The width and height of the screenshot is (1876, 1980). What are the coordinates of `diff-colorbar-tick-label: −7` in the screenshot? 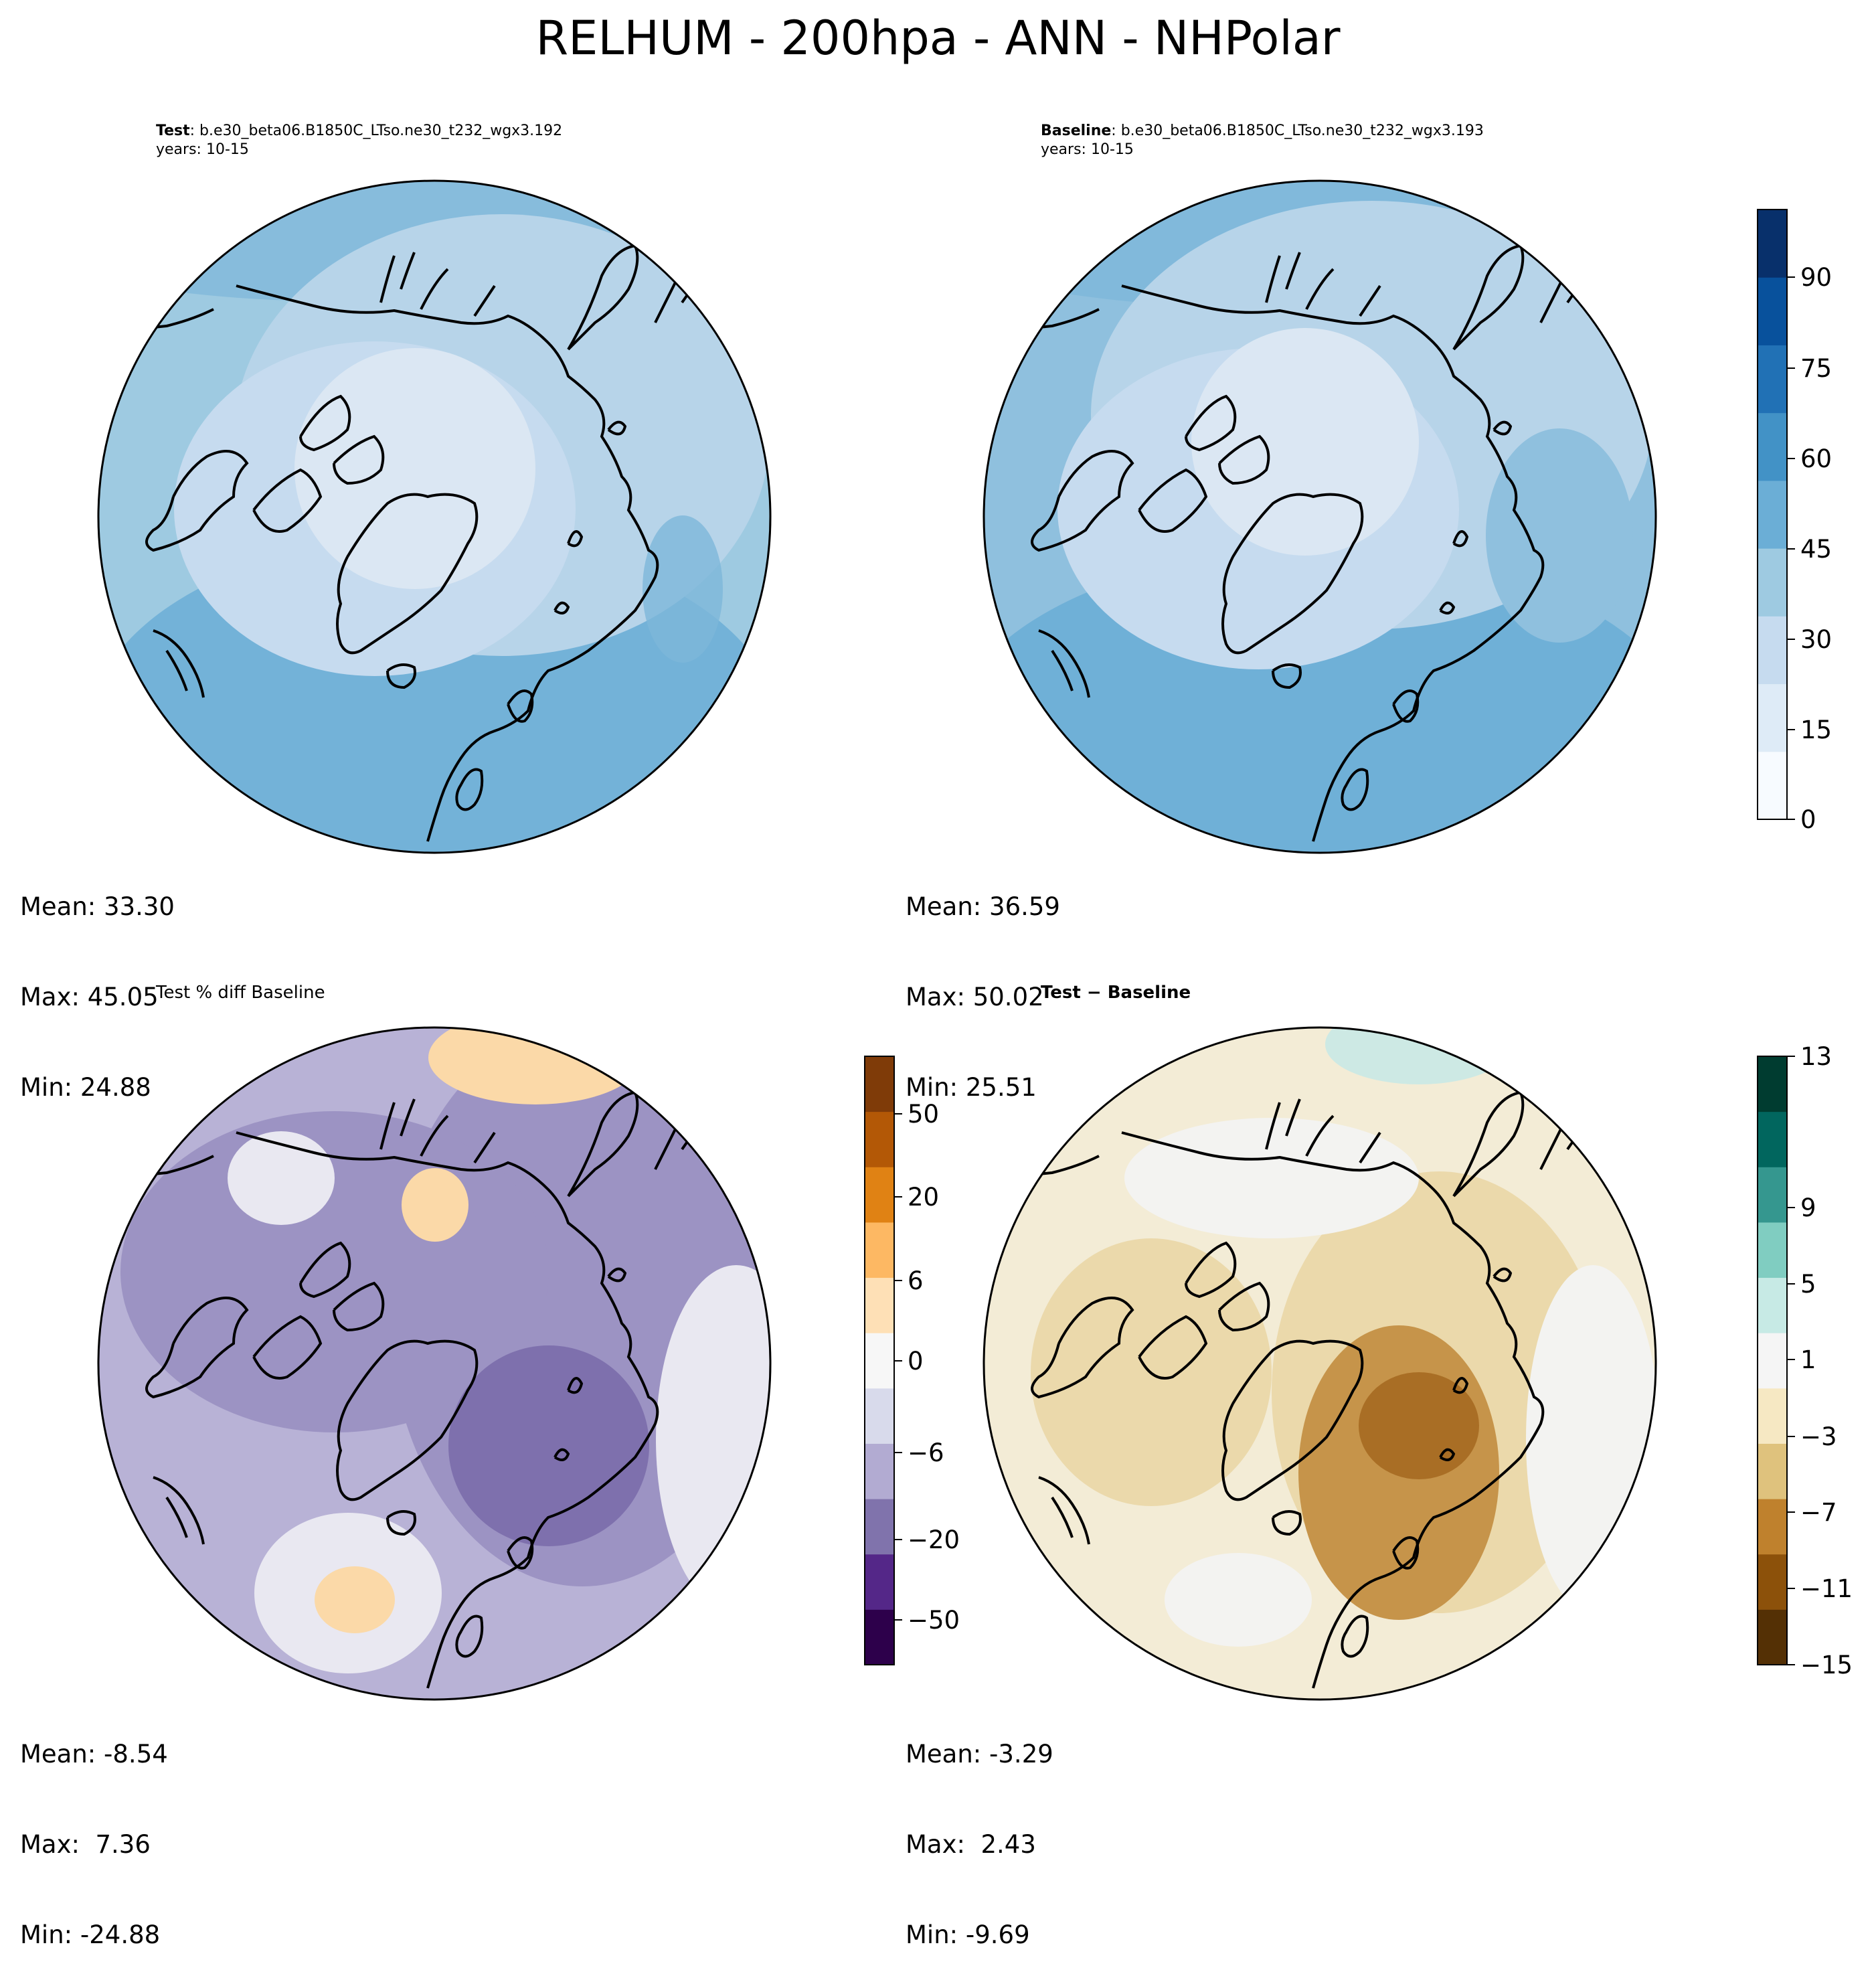 It's located at (1818, 1513).